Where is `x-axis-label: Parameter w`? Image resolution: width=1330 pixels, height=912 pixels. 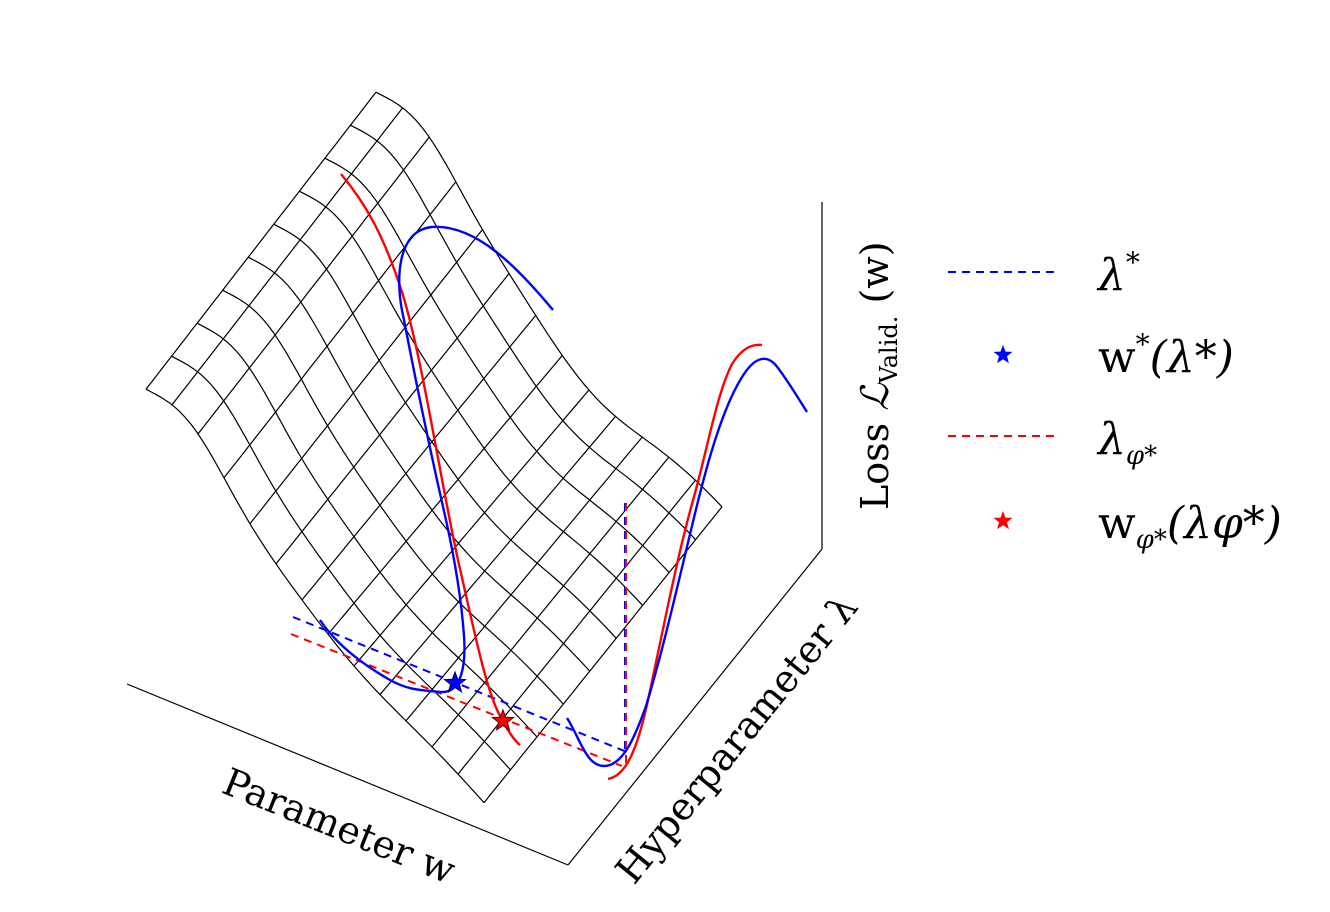
x-axis-label: Parameter w is located at coordinates (339, 826).